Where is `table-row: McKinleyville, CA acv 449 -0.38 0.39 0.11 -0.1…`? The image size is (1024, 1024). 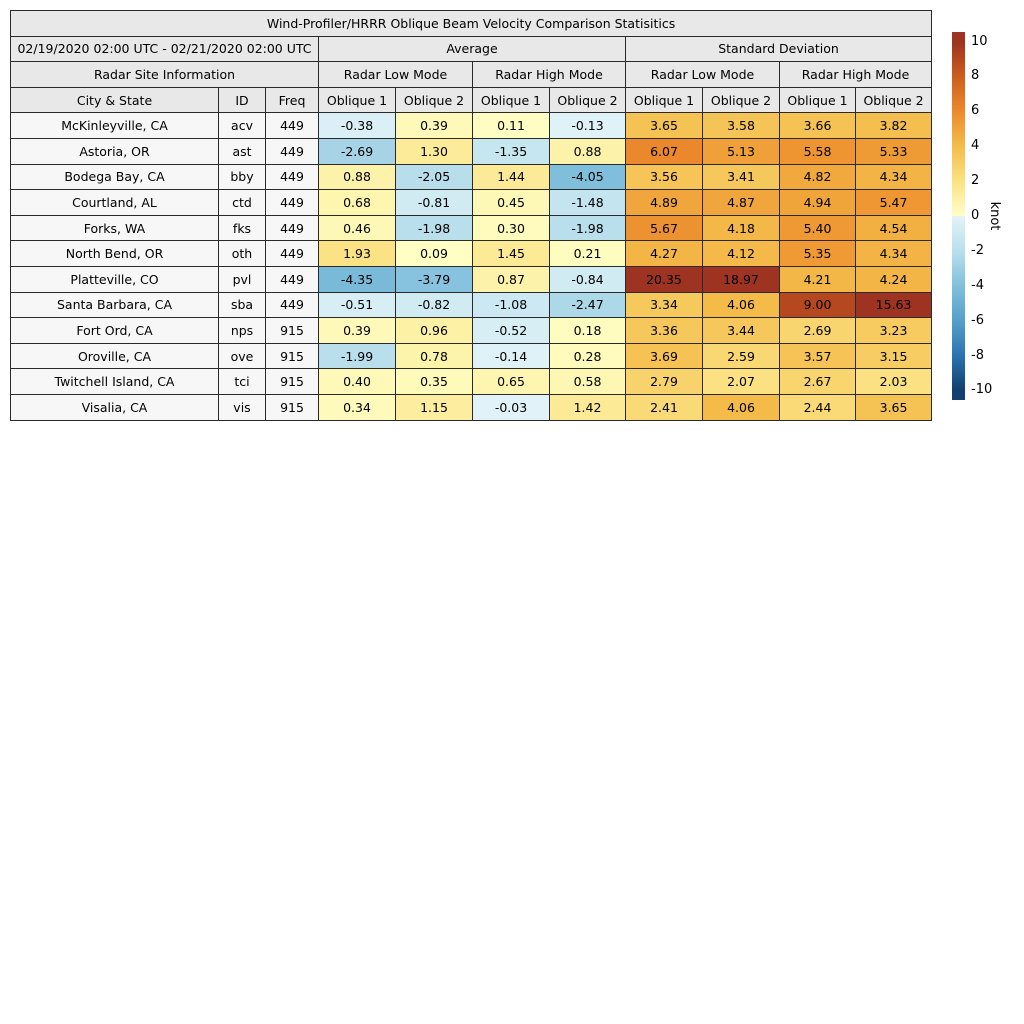
table-row: McKinleyville, CA acv 449 -0.38 0.39 0.11 -0.1… is located at coordinates (471, 125).